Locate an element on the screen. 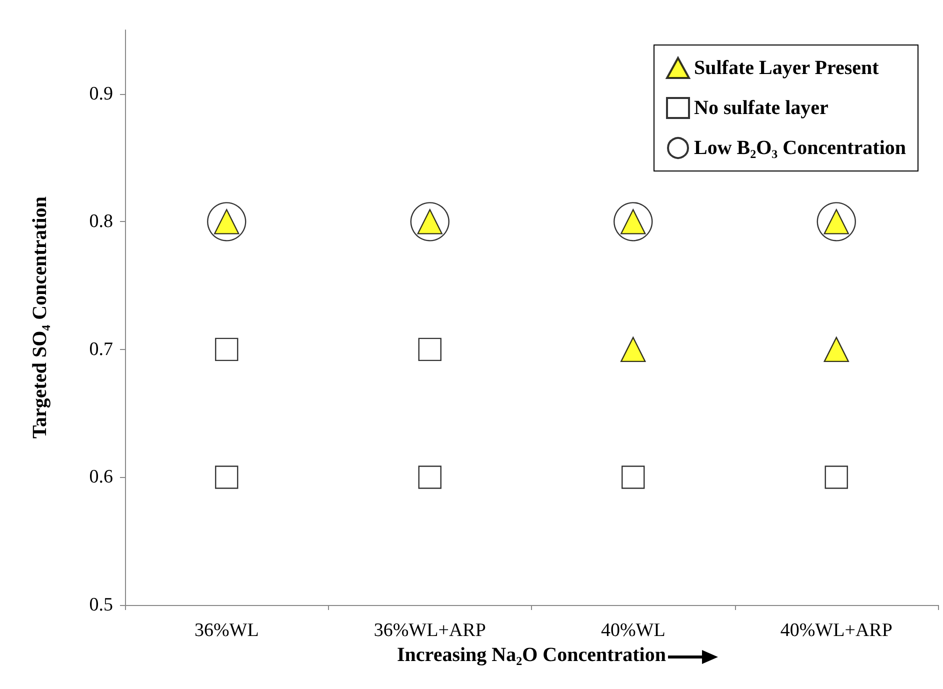  legend-label: No sulfate layer is located at coordinates (761, 108).